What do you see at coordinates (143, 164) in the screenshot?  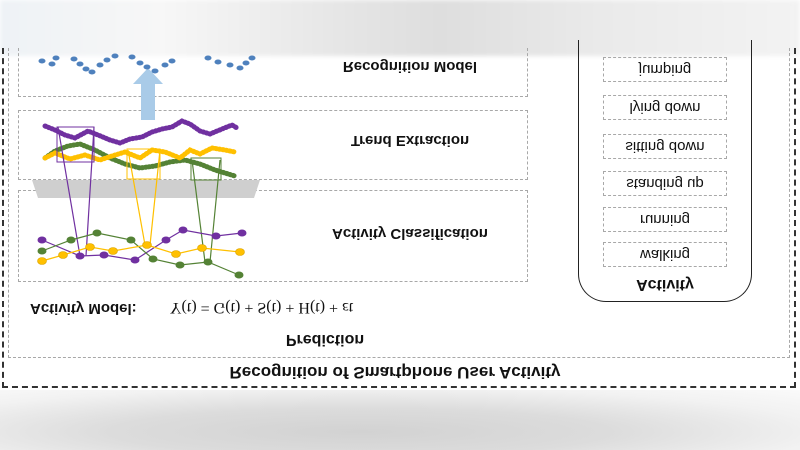 I see `window-yellow` at bounding box center [143, 164].